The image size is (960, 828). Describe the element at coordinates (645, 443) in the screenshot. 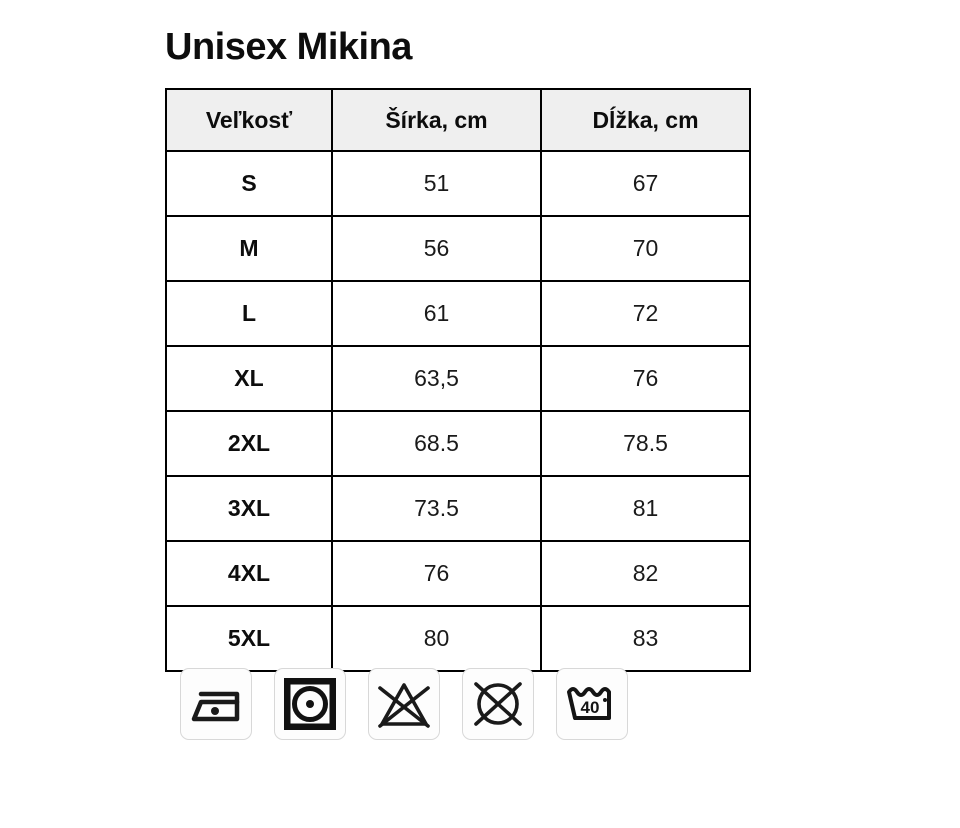

I see `cell-length: 78.5` at that location.